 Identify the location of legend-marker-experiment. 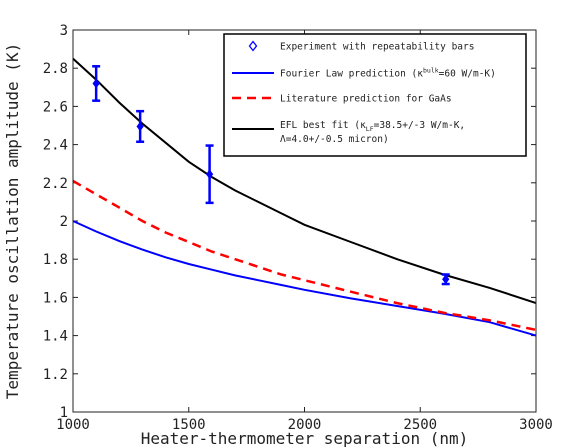
(253, 46).